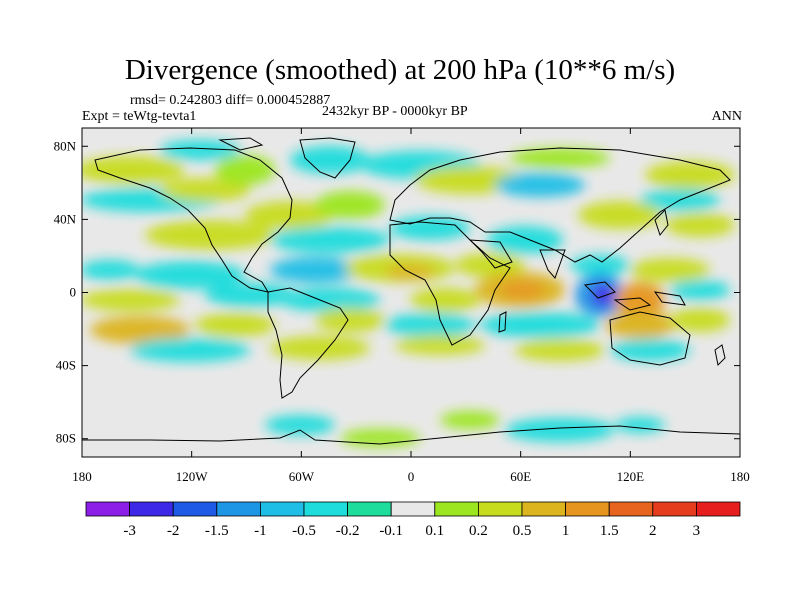  I want to click on experiment-label: Expt = teWtg-tevta1, so click(139, 116).